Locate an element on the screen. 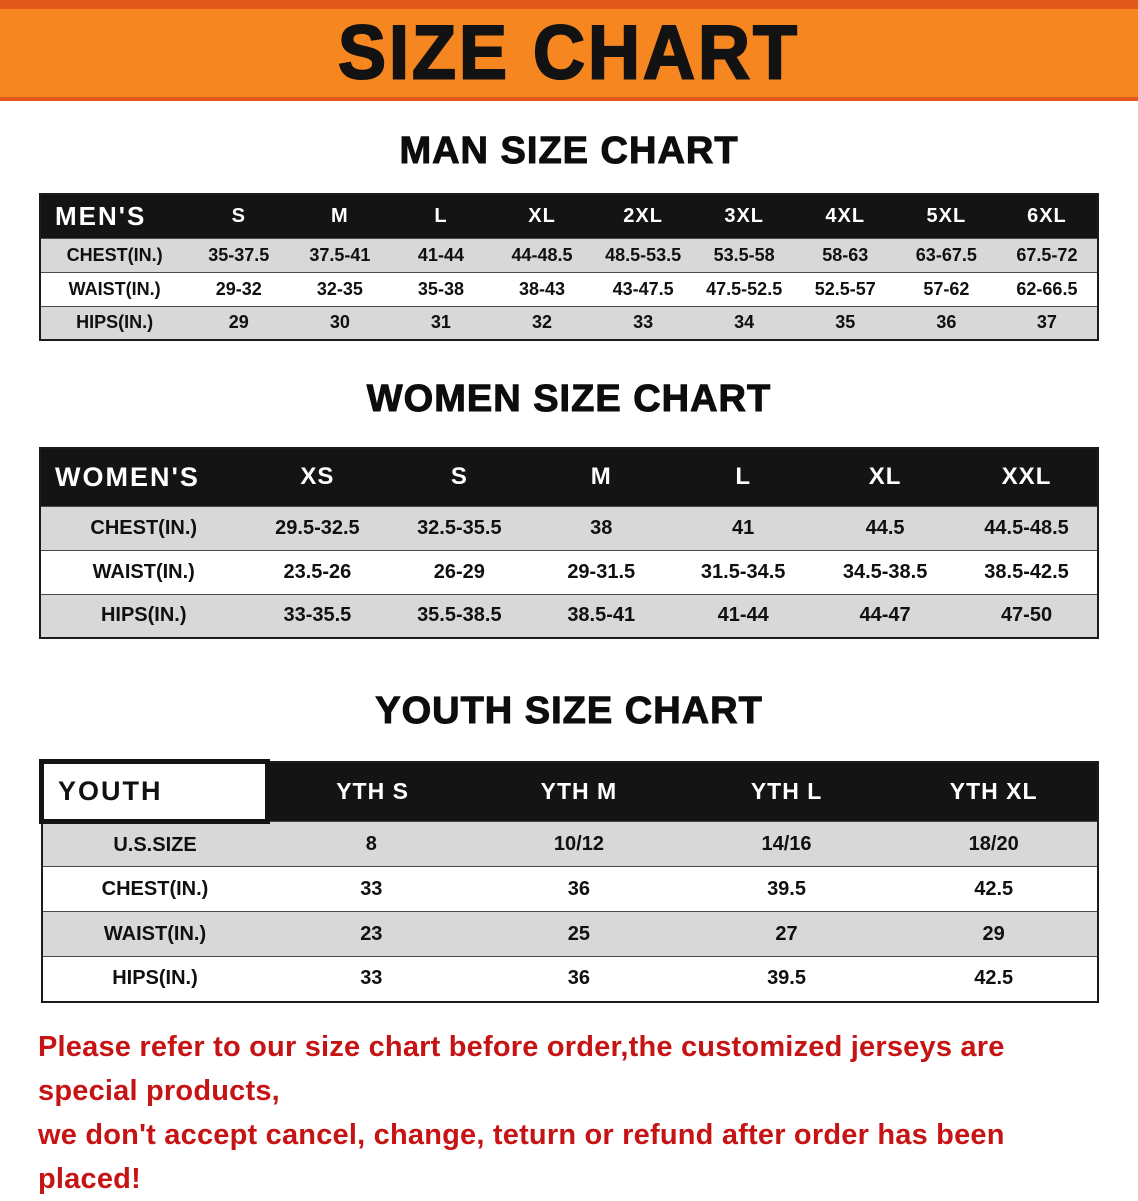  value-cell: 34.5-38.5 is located at coordinates (885, 571).